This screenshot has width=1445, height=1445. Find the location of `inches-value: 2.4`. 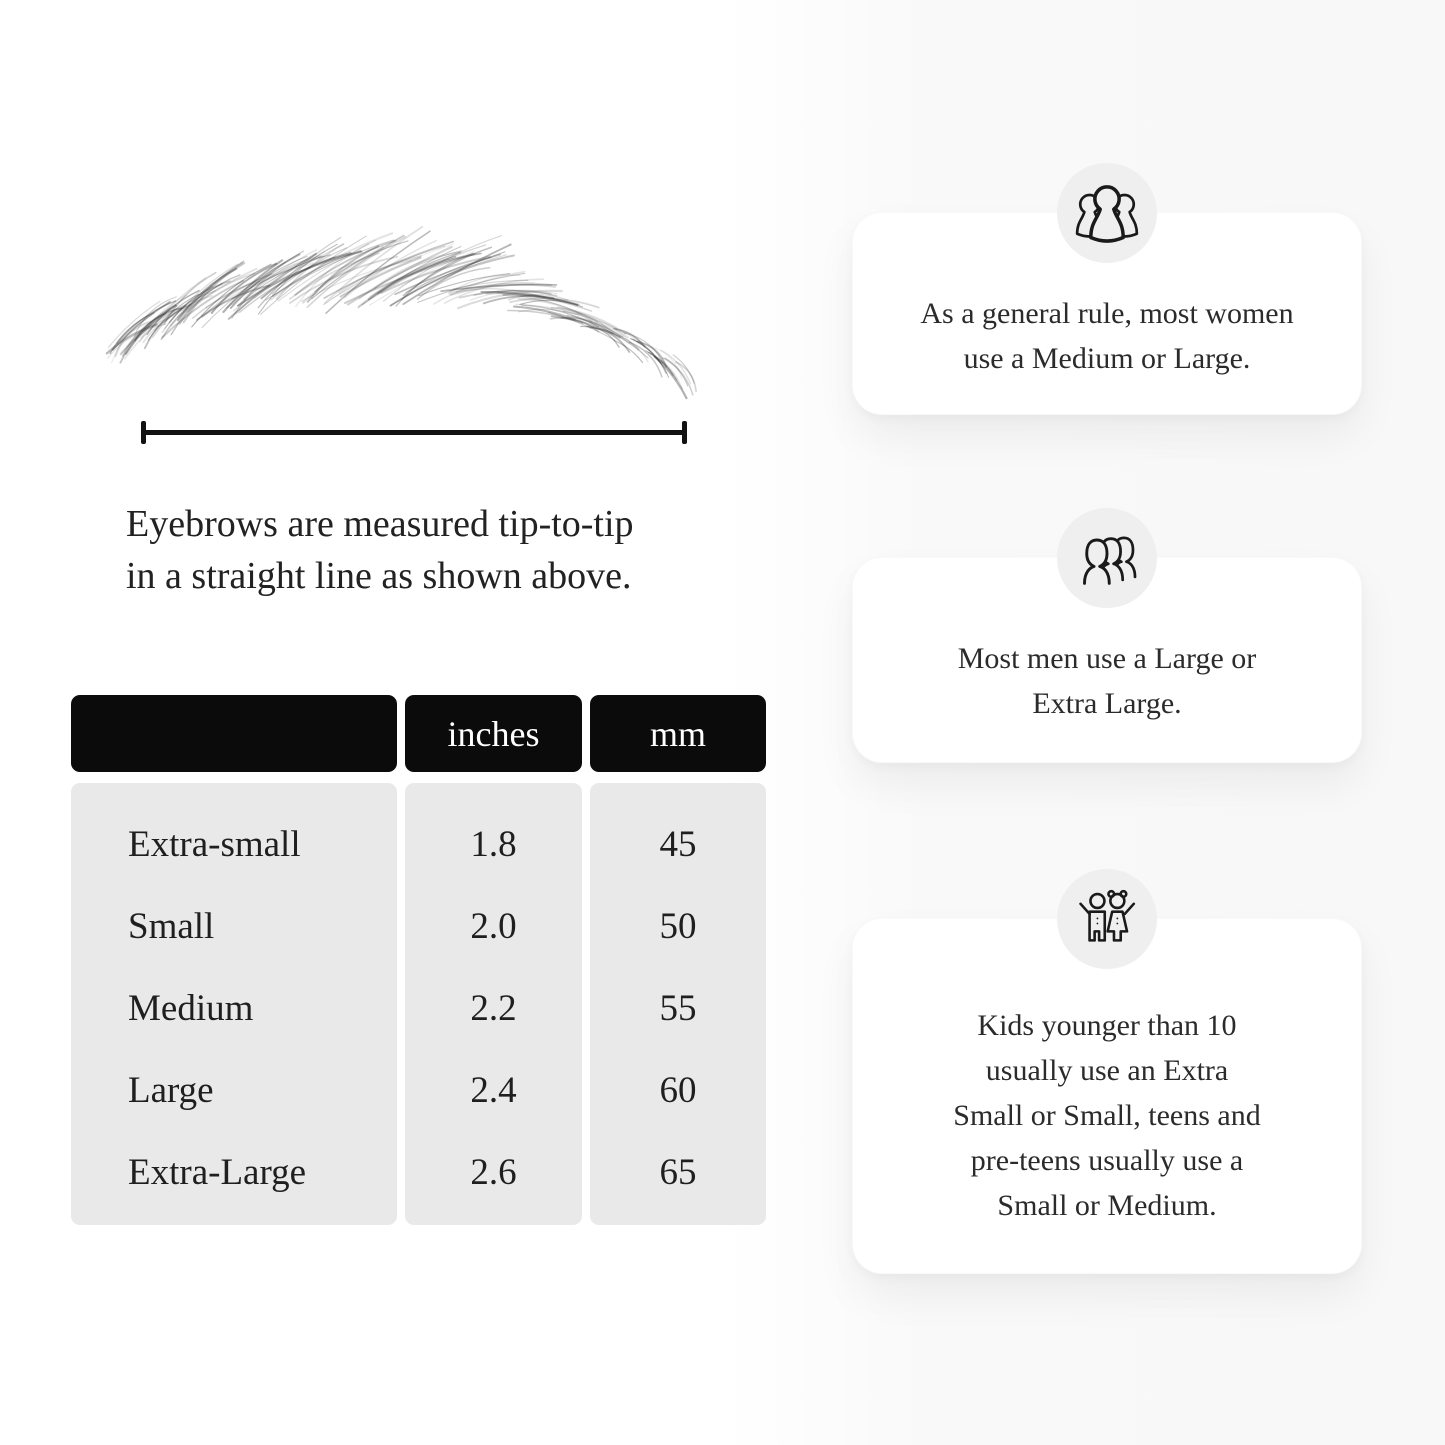

inches-value: 2.4 is located at coordinates (493, 1090).